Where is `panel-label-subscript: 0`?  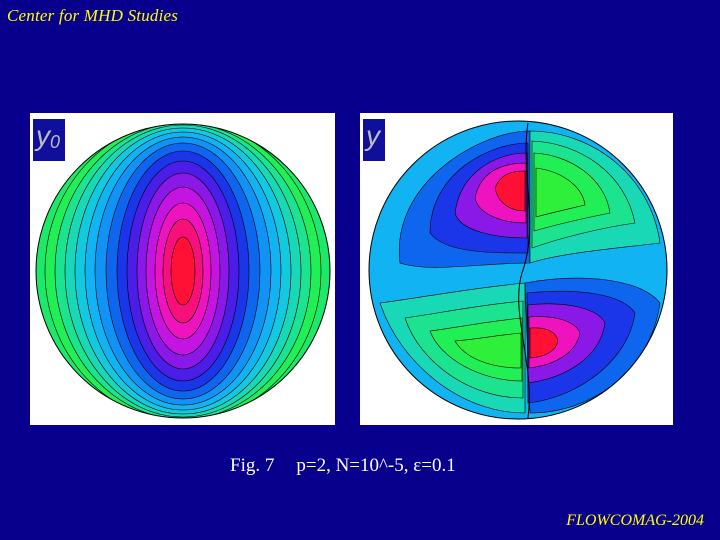 panel-label-subscript: 0 is located at coordinates (55, 142).